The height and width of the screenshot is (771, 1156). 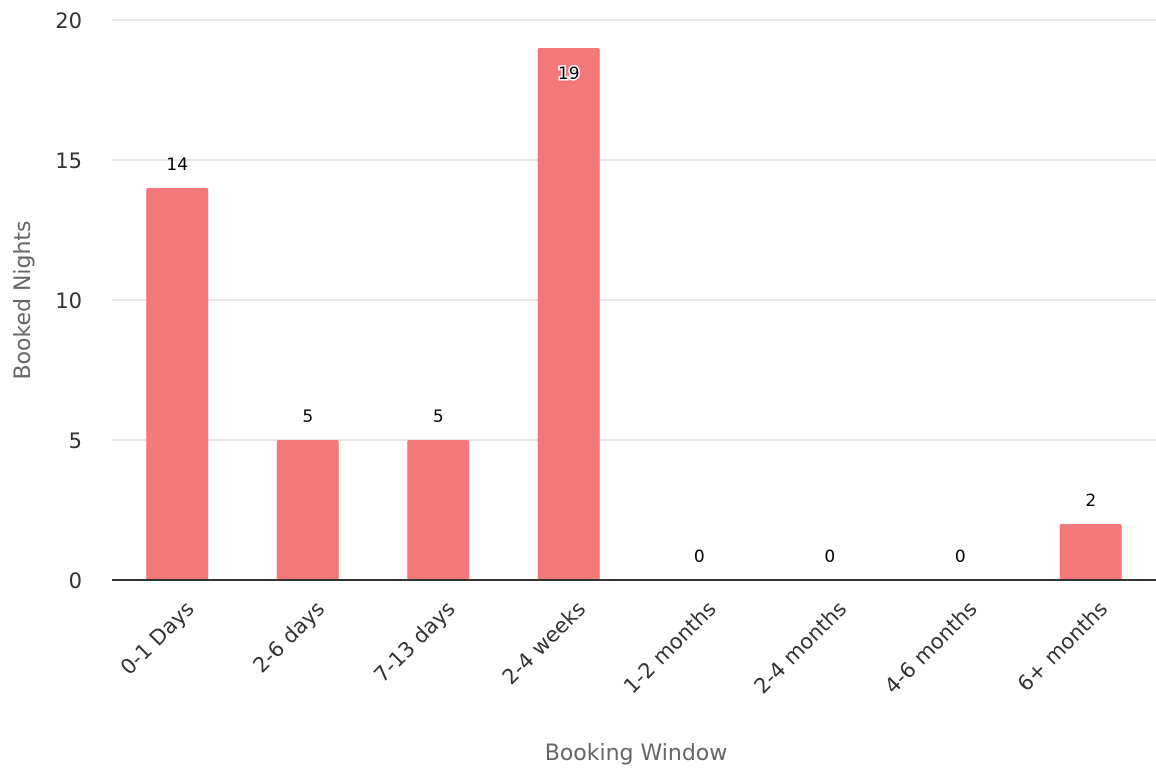 What do you see at coordinates (288, 637) in the screenshot?
I see `x-tick-label: 2-6 days` at bounding box center [288, 637].